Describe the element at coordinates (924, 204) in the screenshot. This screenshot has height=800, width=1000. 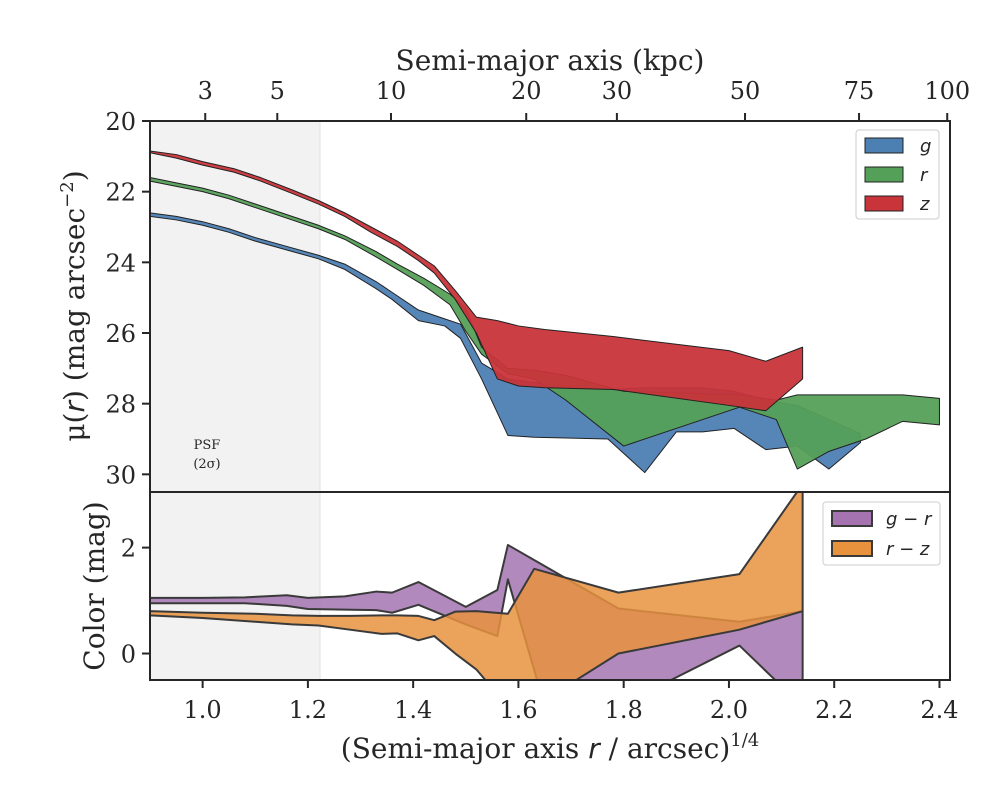
I see `legend-label-z: z` at that location.